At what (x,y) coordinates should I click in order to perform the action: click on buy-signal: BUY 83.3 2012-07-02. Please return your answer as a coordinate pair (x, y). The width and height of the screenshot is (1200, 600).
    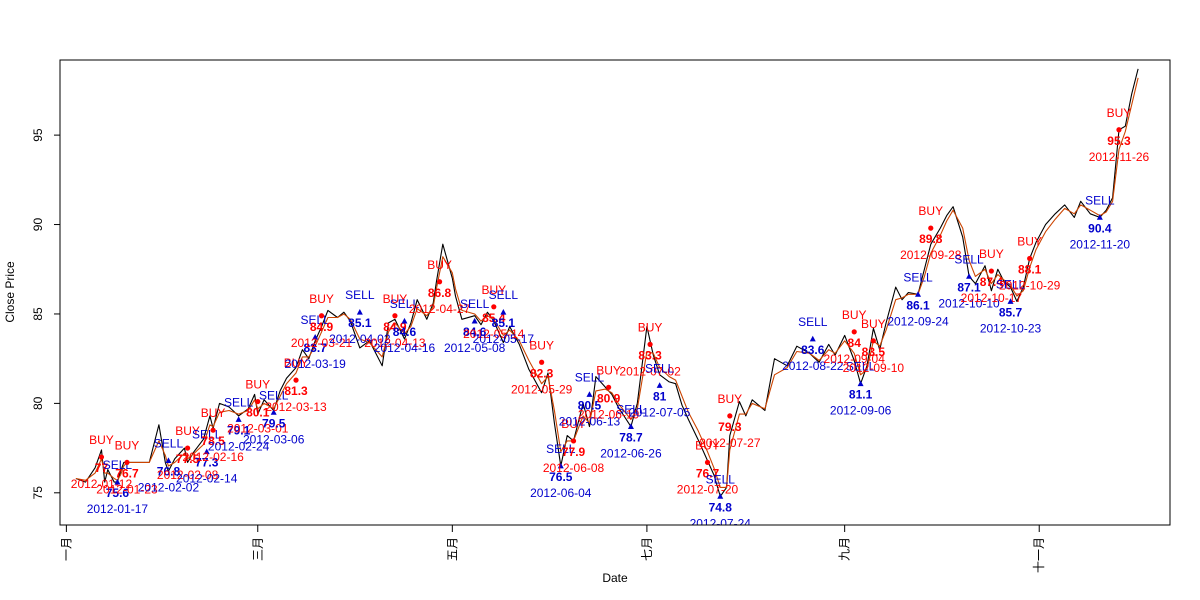
    Looking at the image, I should click on (650, 349).